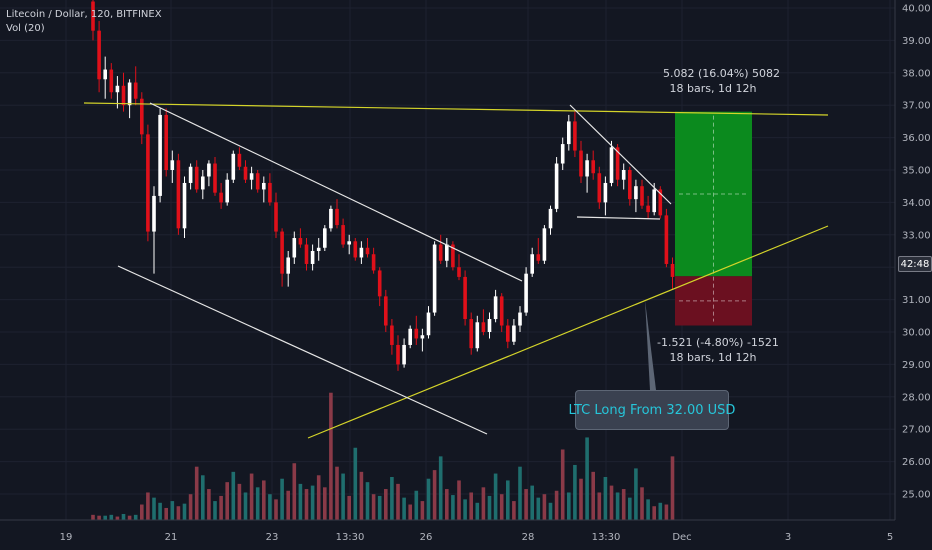 The height and width of the screenshot is (550, 932). I want to click on y-tick-label: 30.00, so click(916, 333).